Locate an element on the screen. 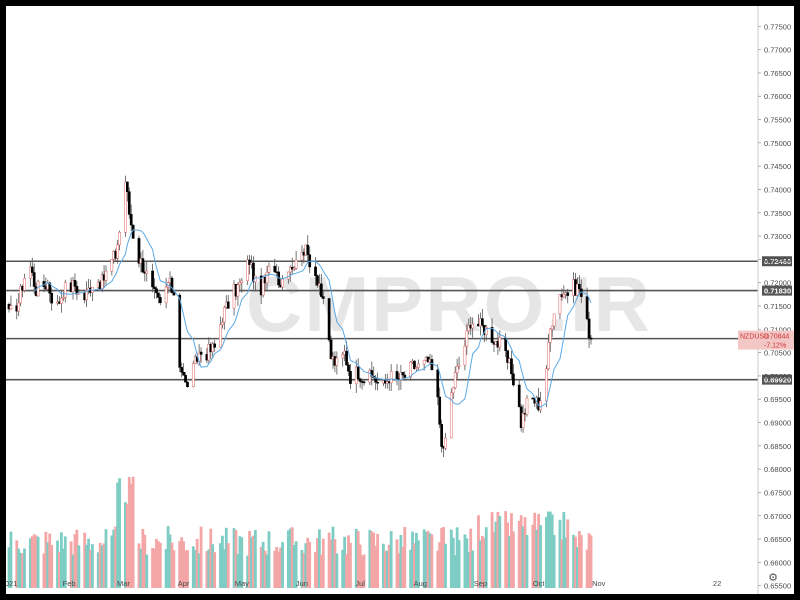  price-tick-label: 0.67000 is located at coordinates (777, 516).